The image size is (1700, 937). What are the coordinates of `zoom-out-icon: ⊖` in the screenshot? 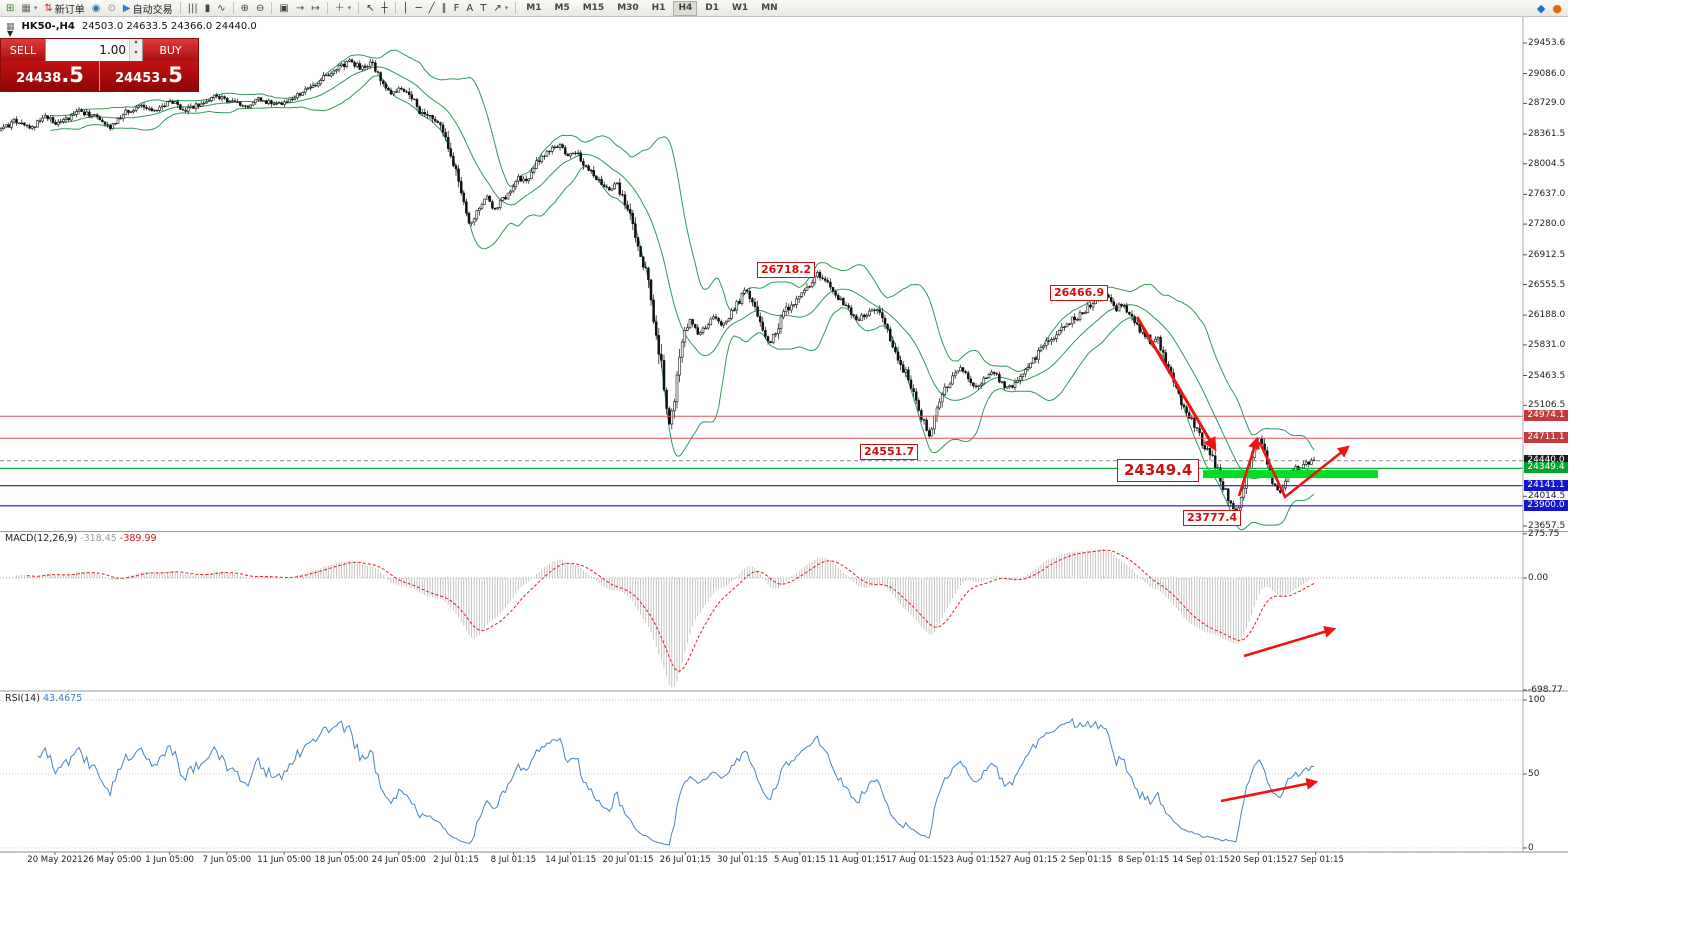 It's located at (260, 8).